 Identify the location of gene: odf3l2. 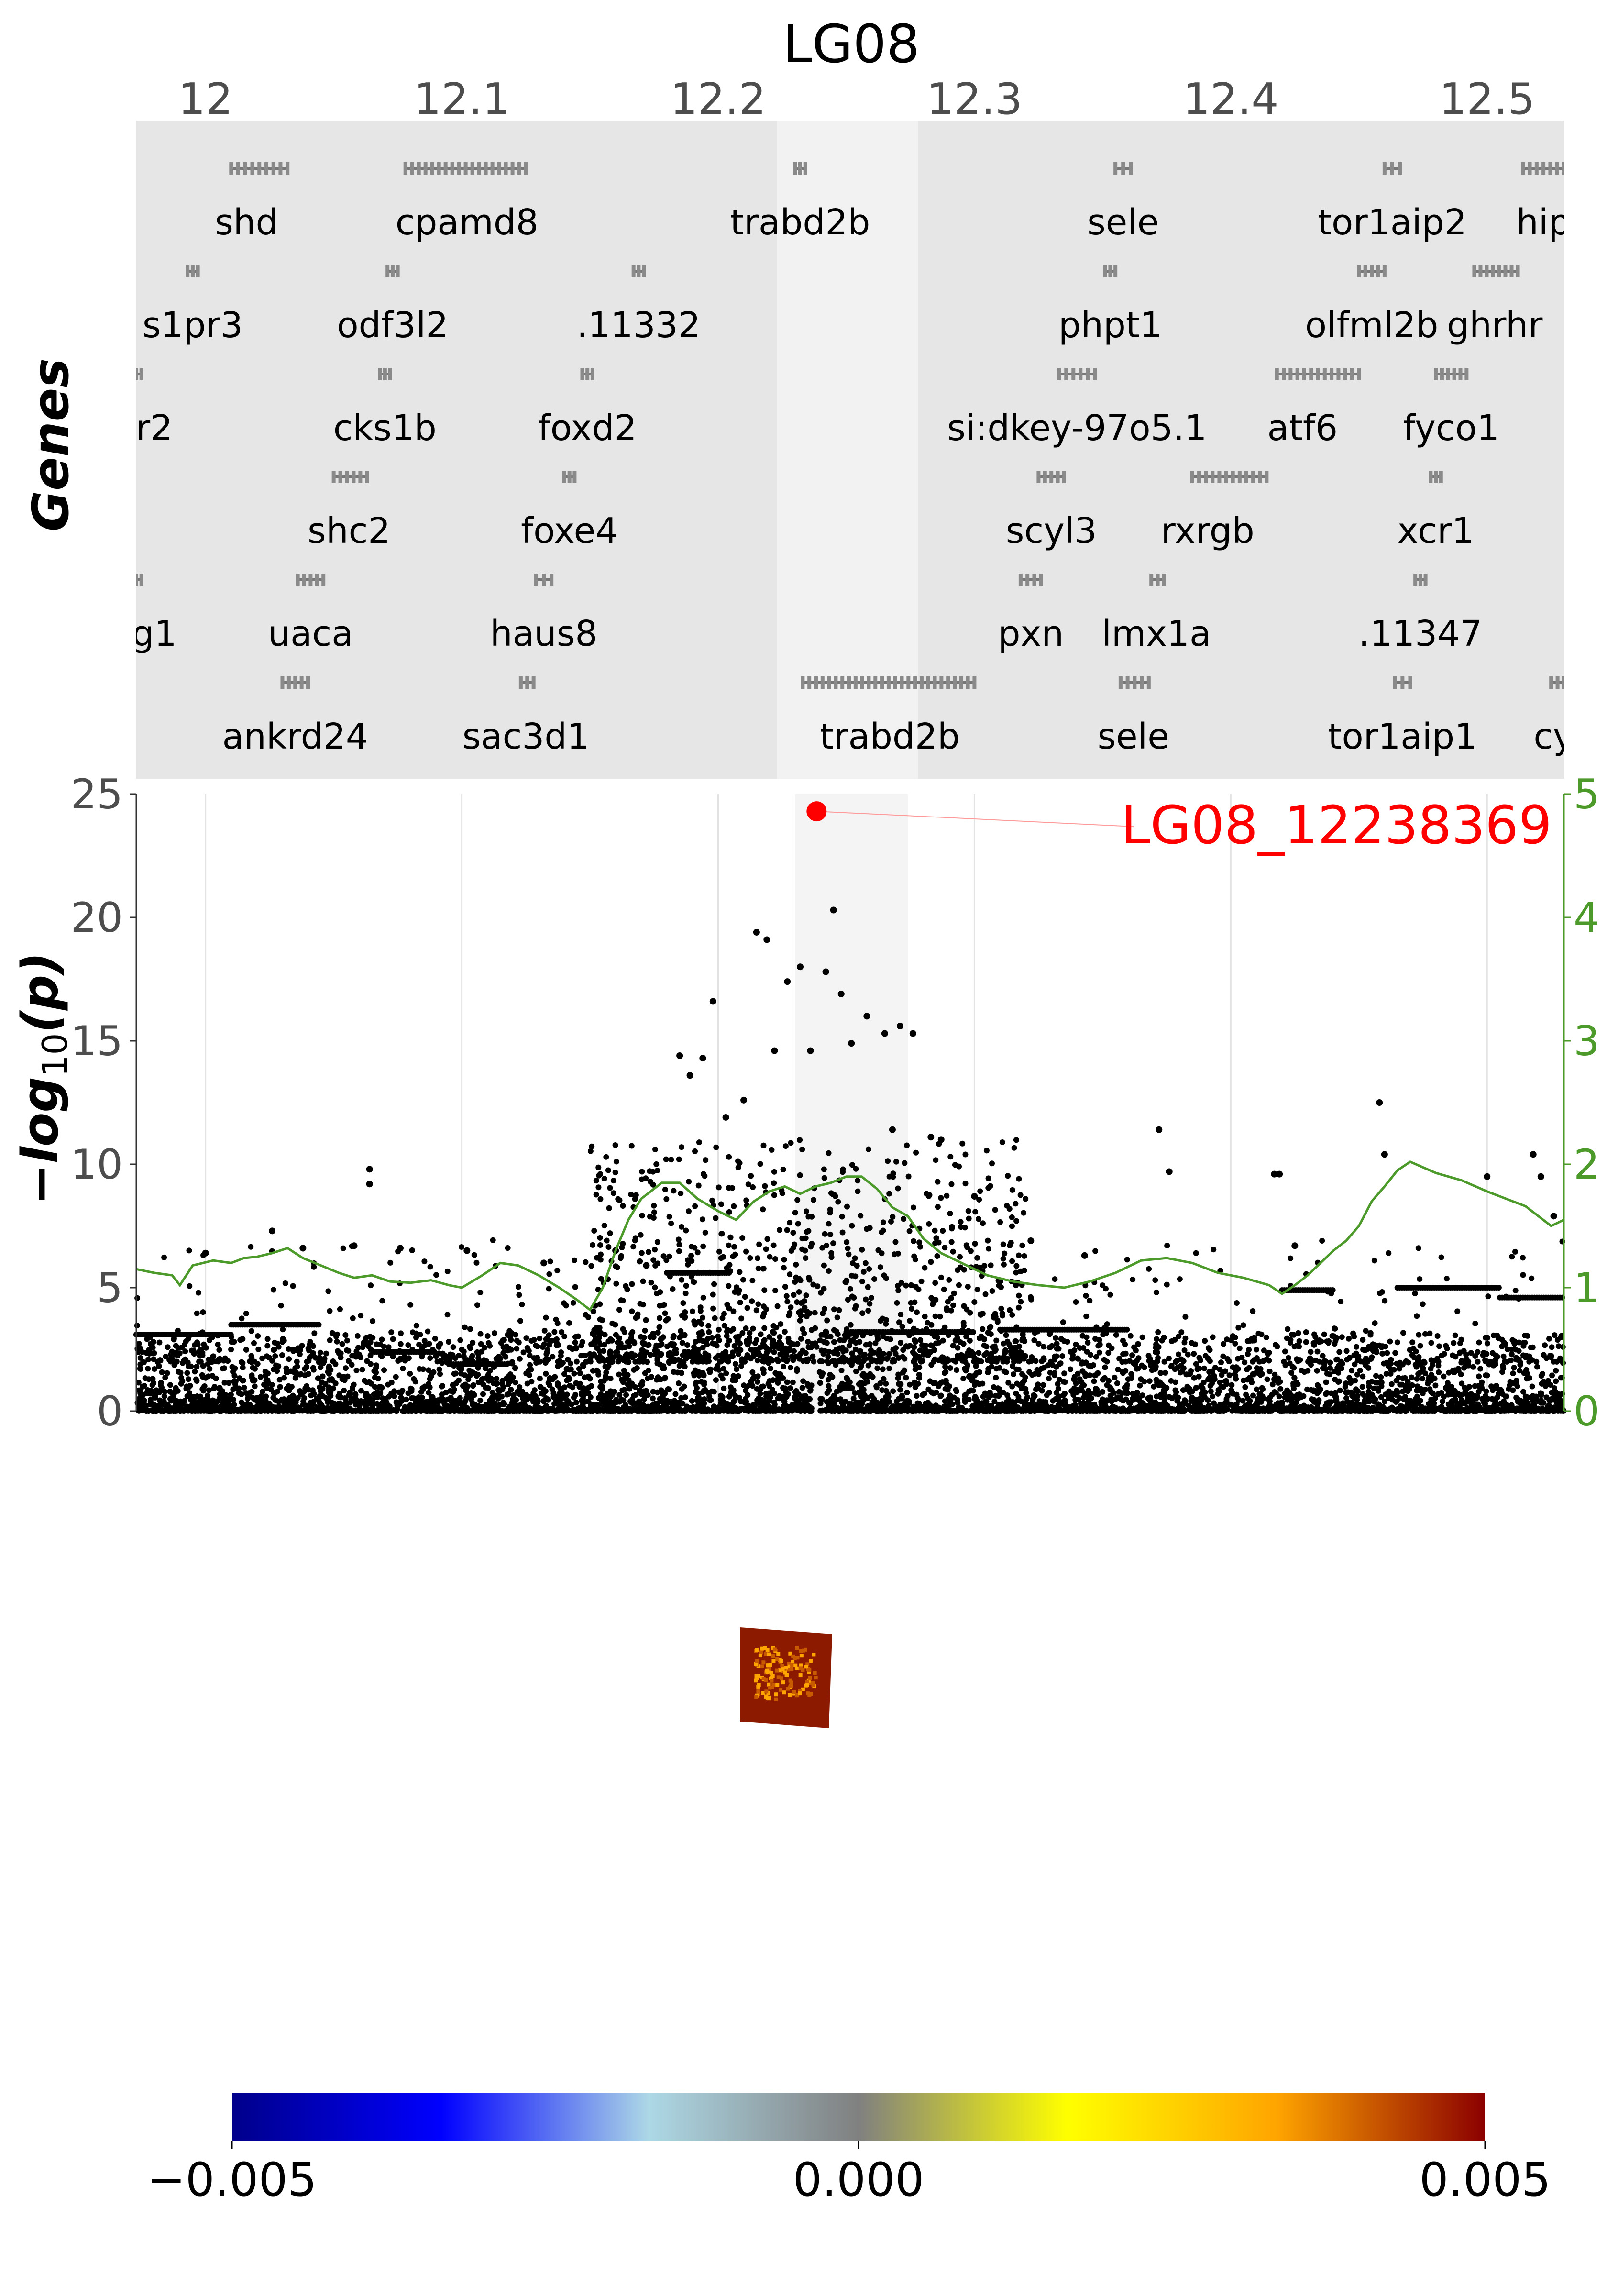
(392, 305).